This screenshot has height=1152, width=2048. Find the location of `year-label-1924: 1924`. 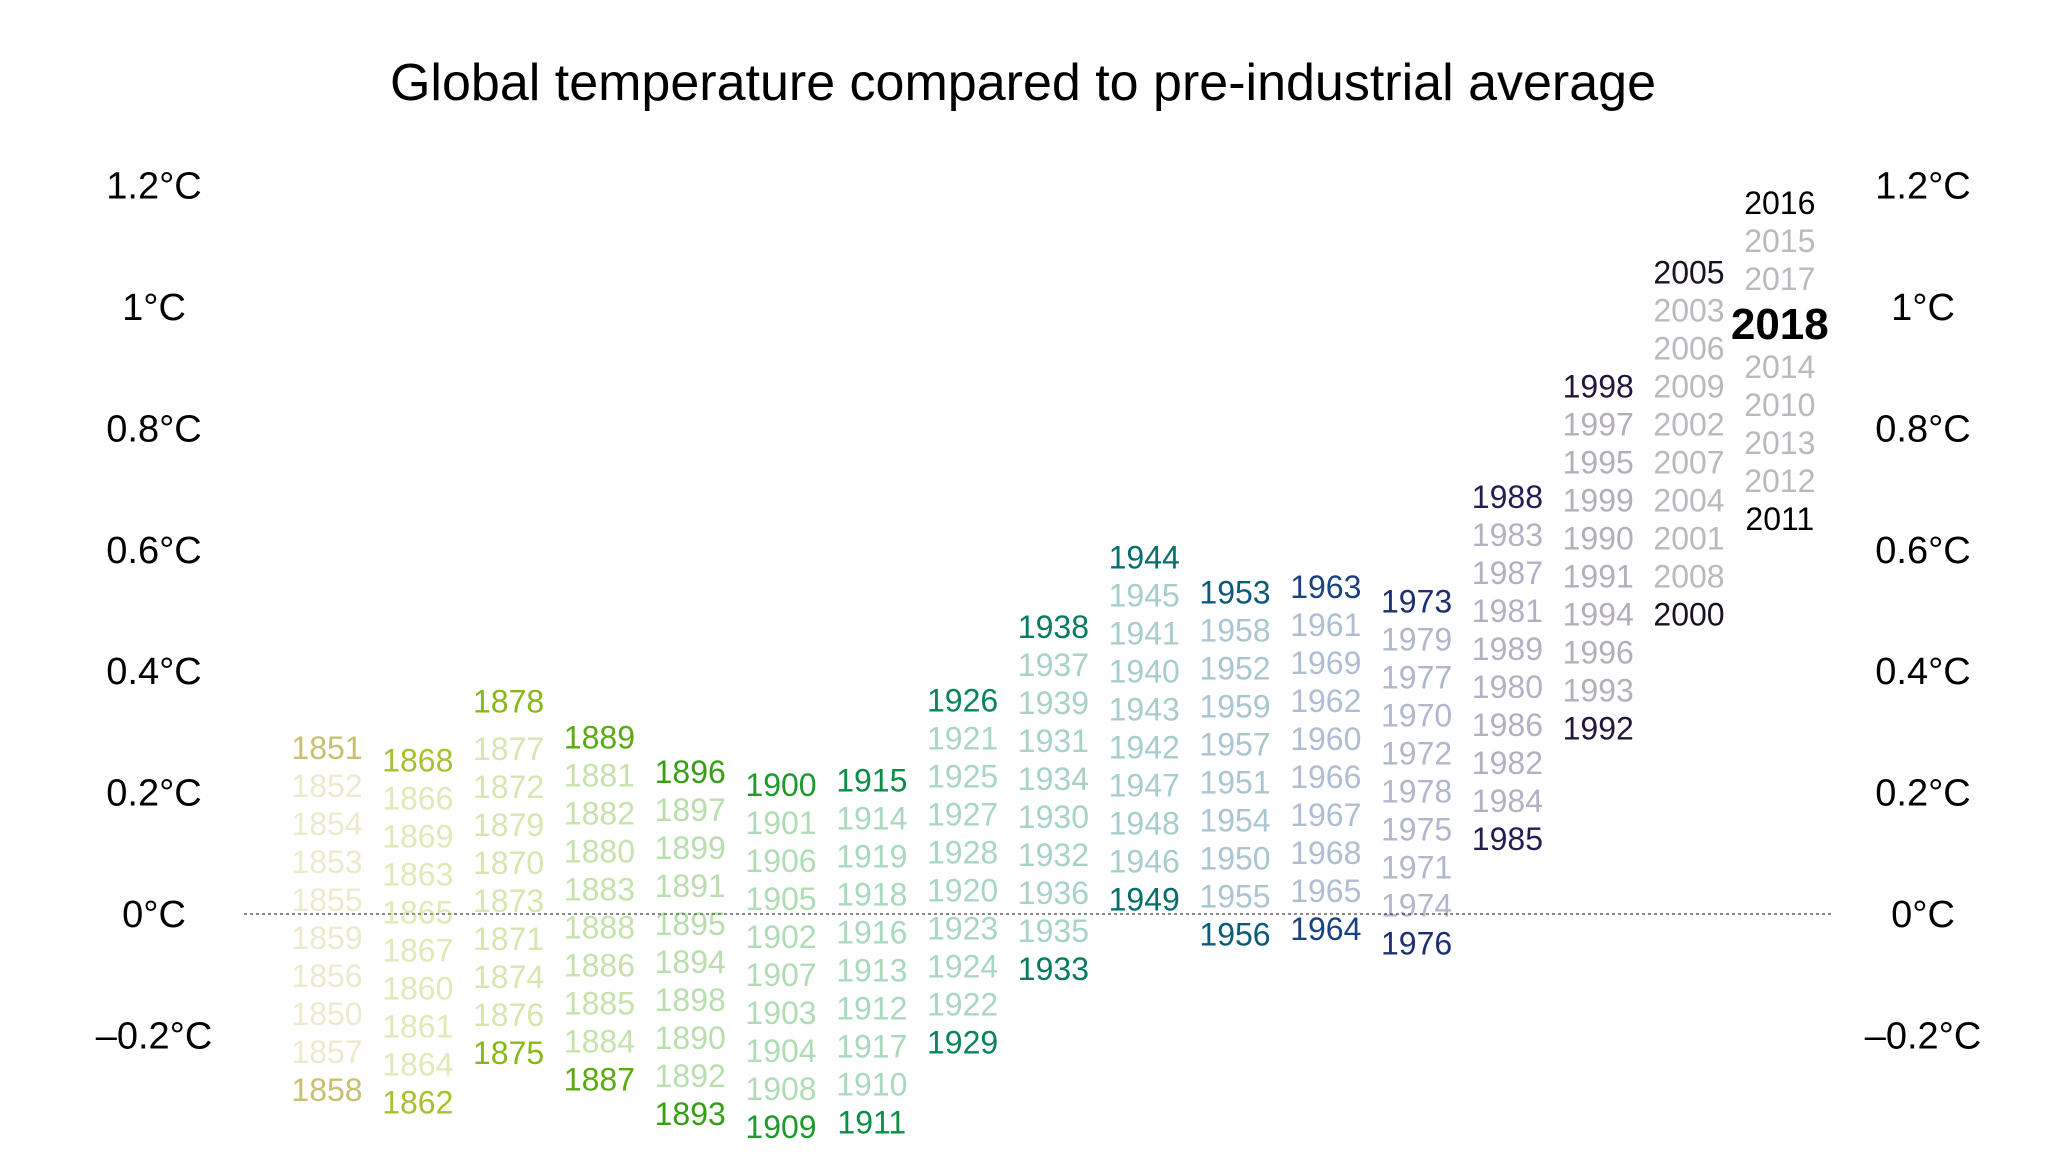

year-label-1924: 1924 is located at coordinates (962, 967).